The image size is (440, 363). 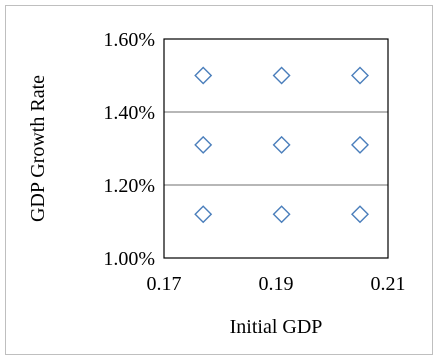 I want to click on x-tick-label: 0.17, so click(x=164, y=284).